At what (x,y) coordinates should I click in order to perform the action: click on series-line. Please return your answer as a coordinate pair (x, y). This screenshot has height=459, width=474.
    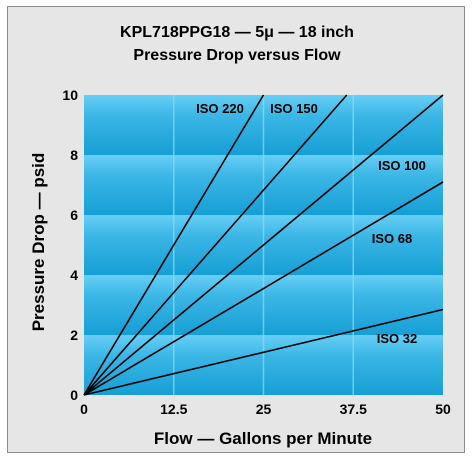
    Looking at the image, I should click on (263, 352).